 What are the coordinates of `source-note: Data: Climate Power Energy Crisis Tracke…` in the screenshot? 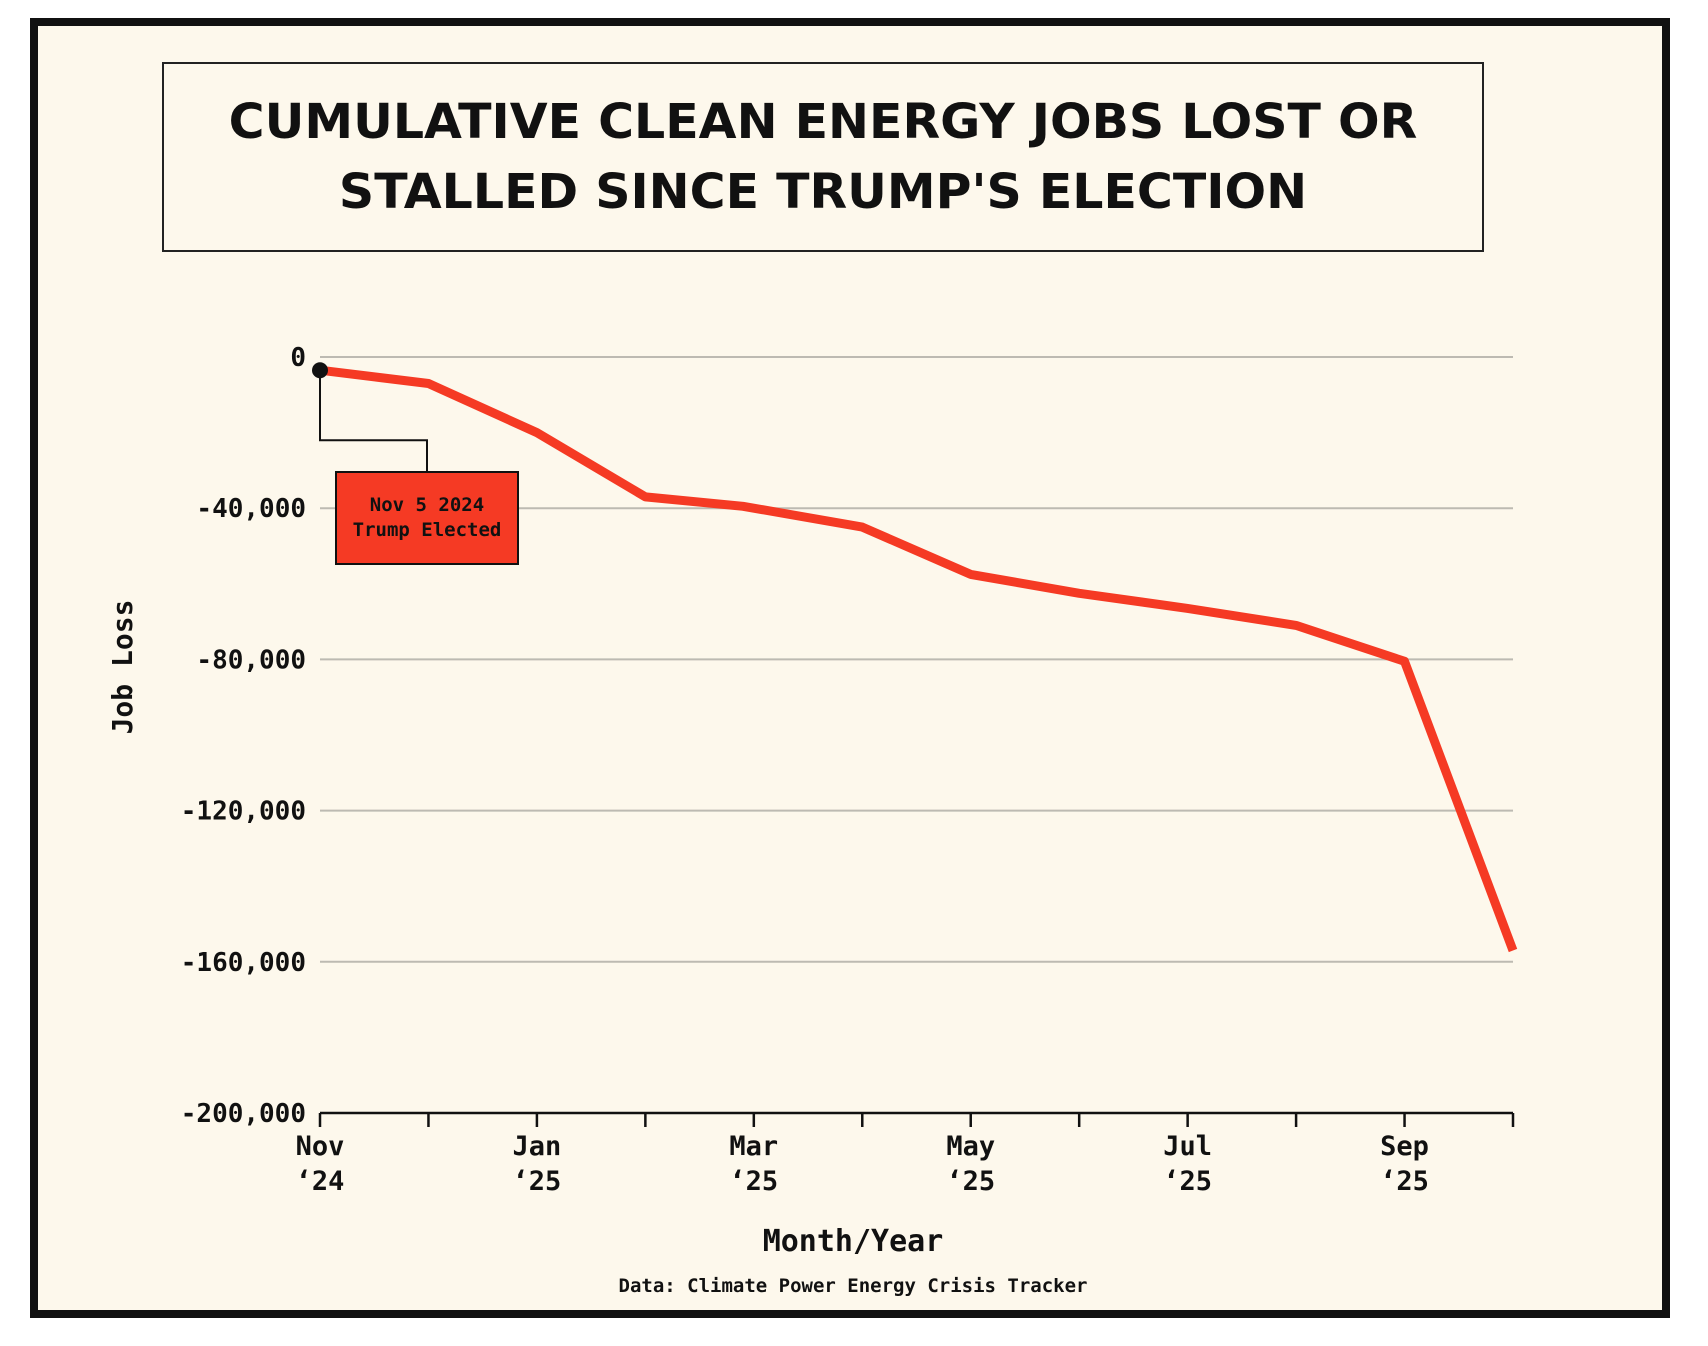 It's located at (853, 1286).